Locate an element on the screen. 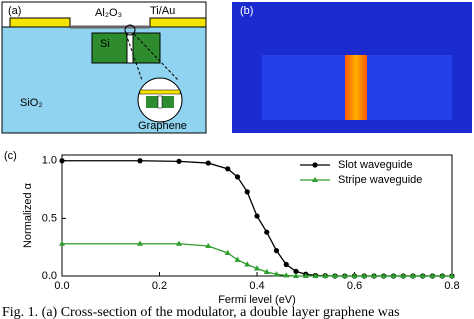  metal-left is located at coordinates (40, 22).